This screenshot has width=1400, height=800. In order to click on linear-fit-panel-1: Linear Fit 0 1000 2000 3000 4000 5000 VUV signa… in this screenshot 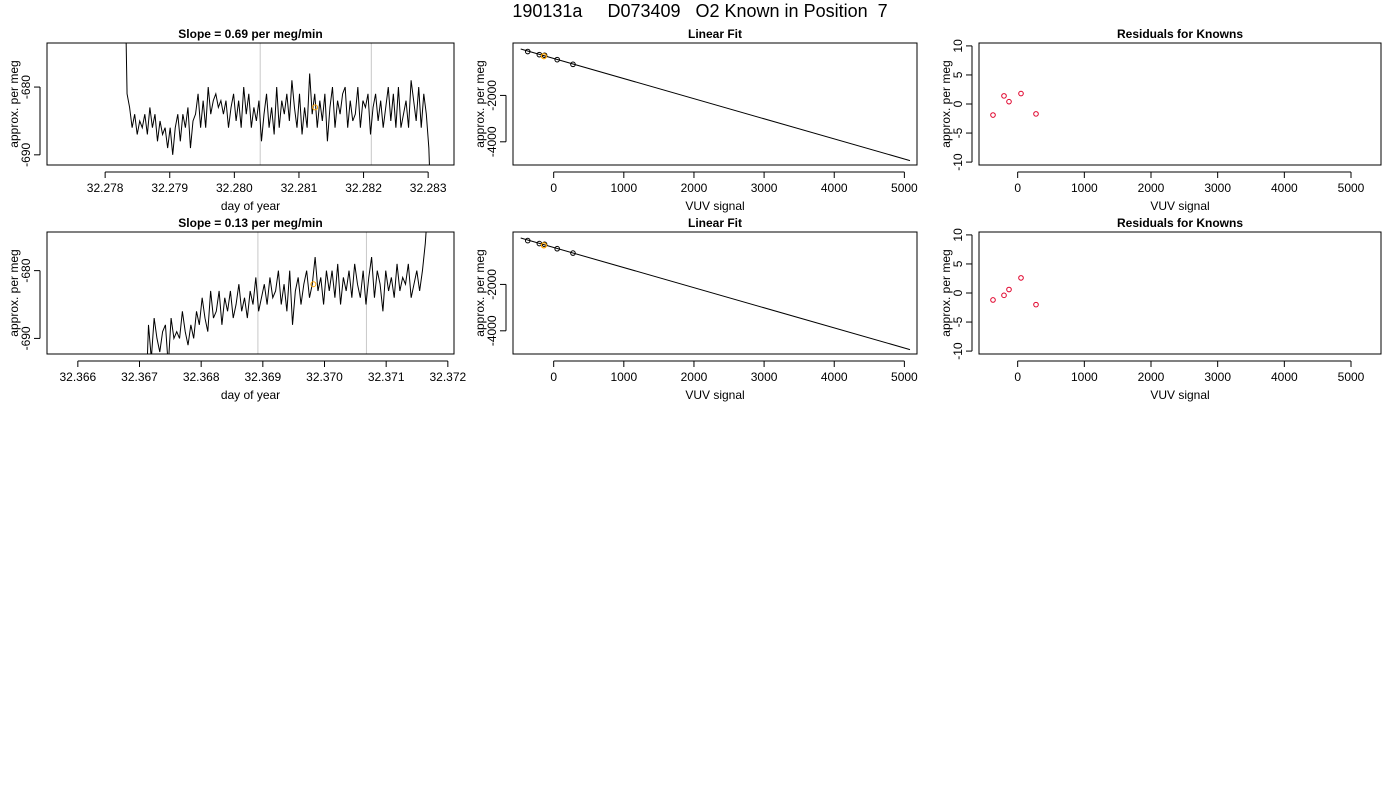, I will do `click(695, 120)`.